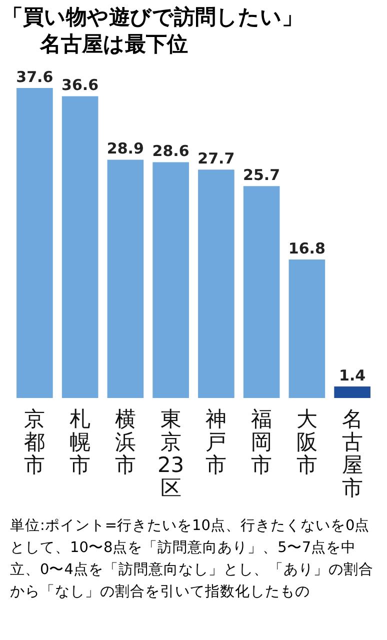  What do you see at coordinates (114, 44) in the screenshot?
I see `chart-subtitle: 名古屋は最下位` at bounding box center [114, 44].